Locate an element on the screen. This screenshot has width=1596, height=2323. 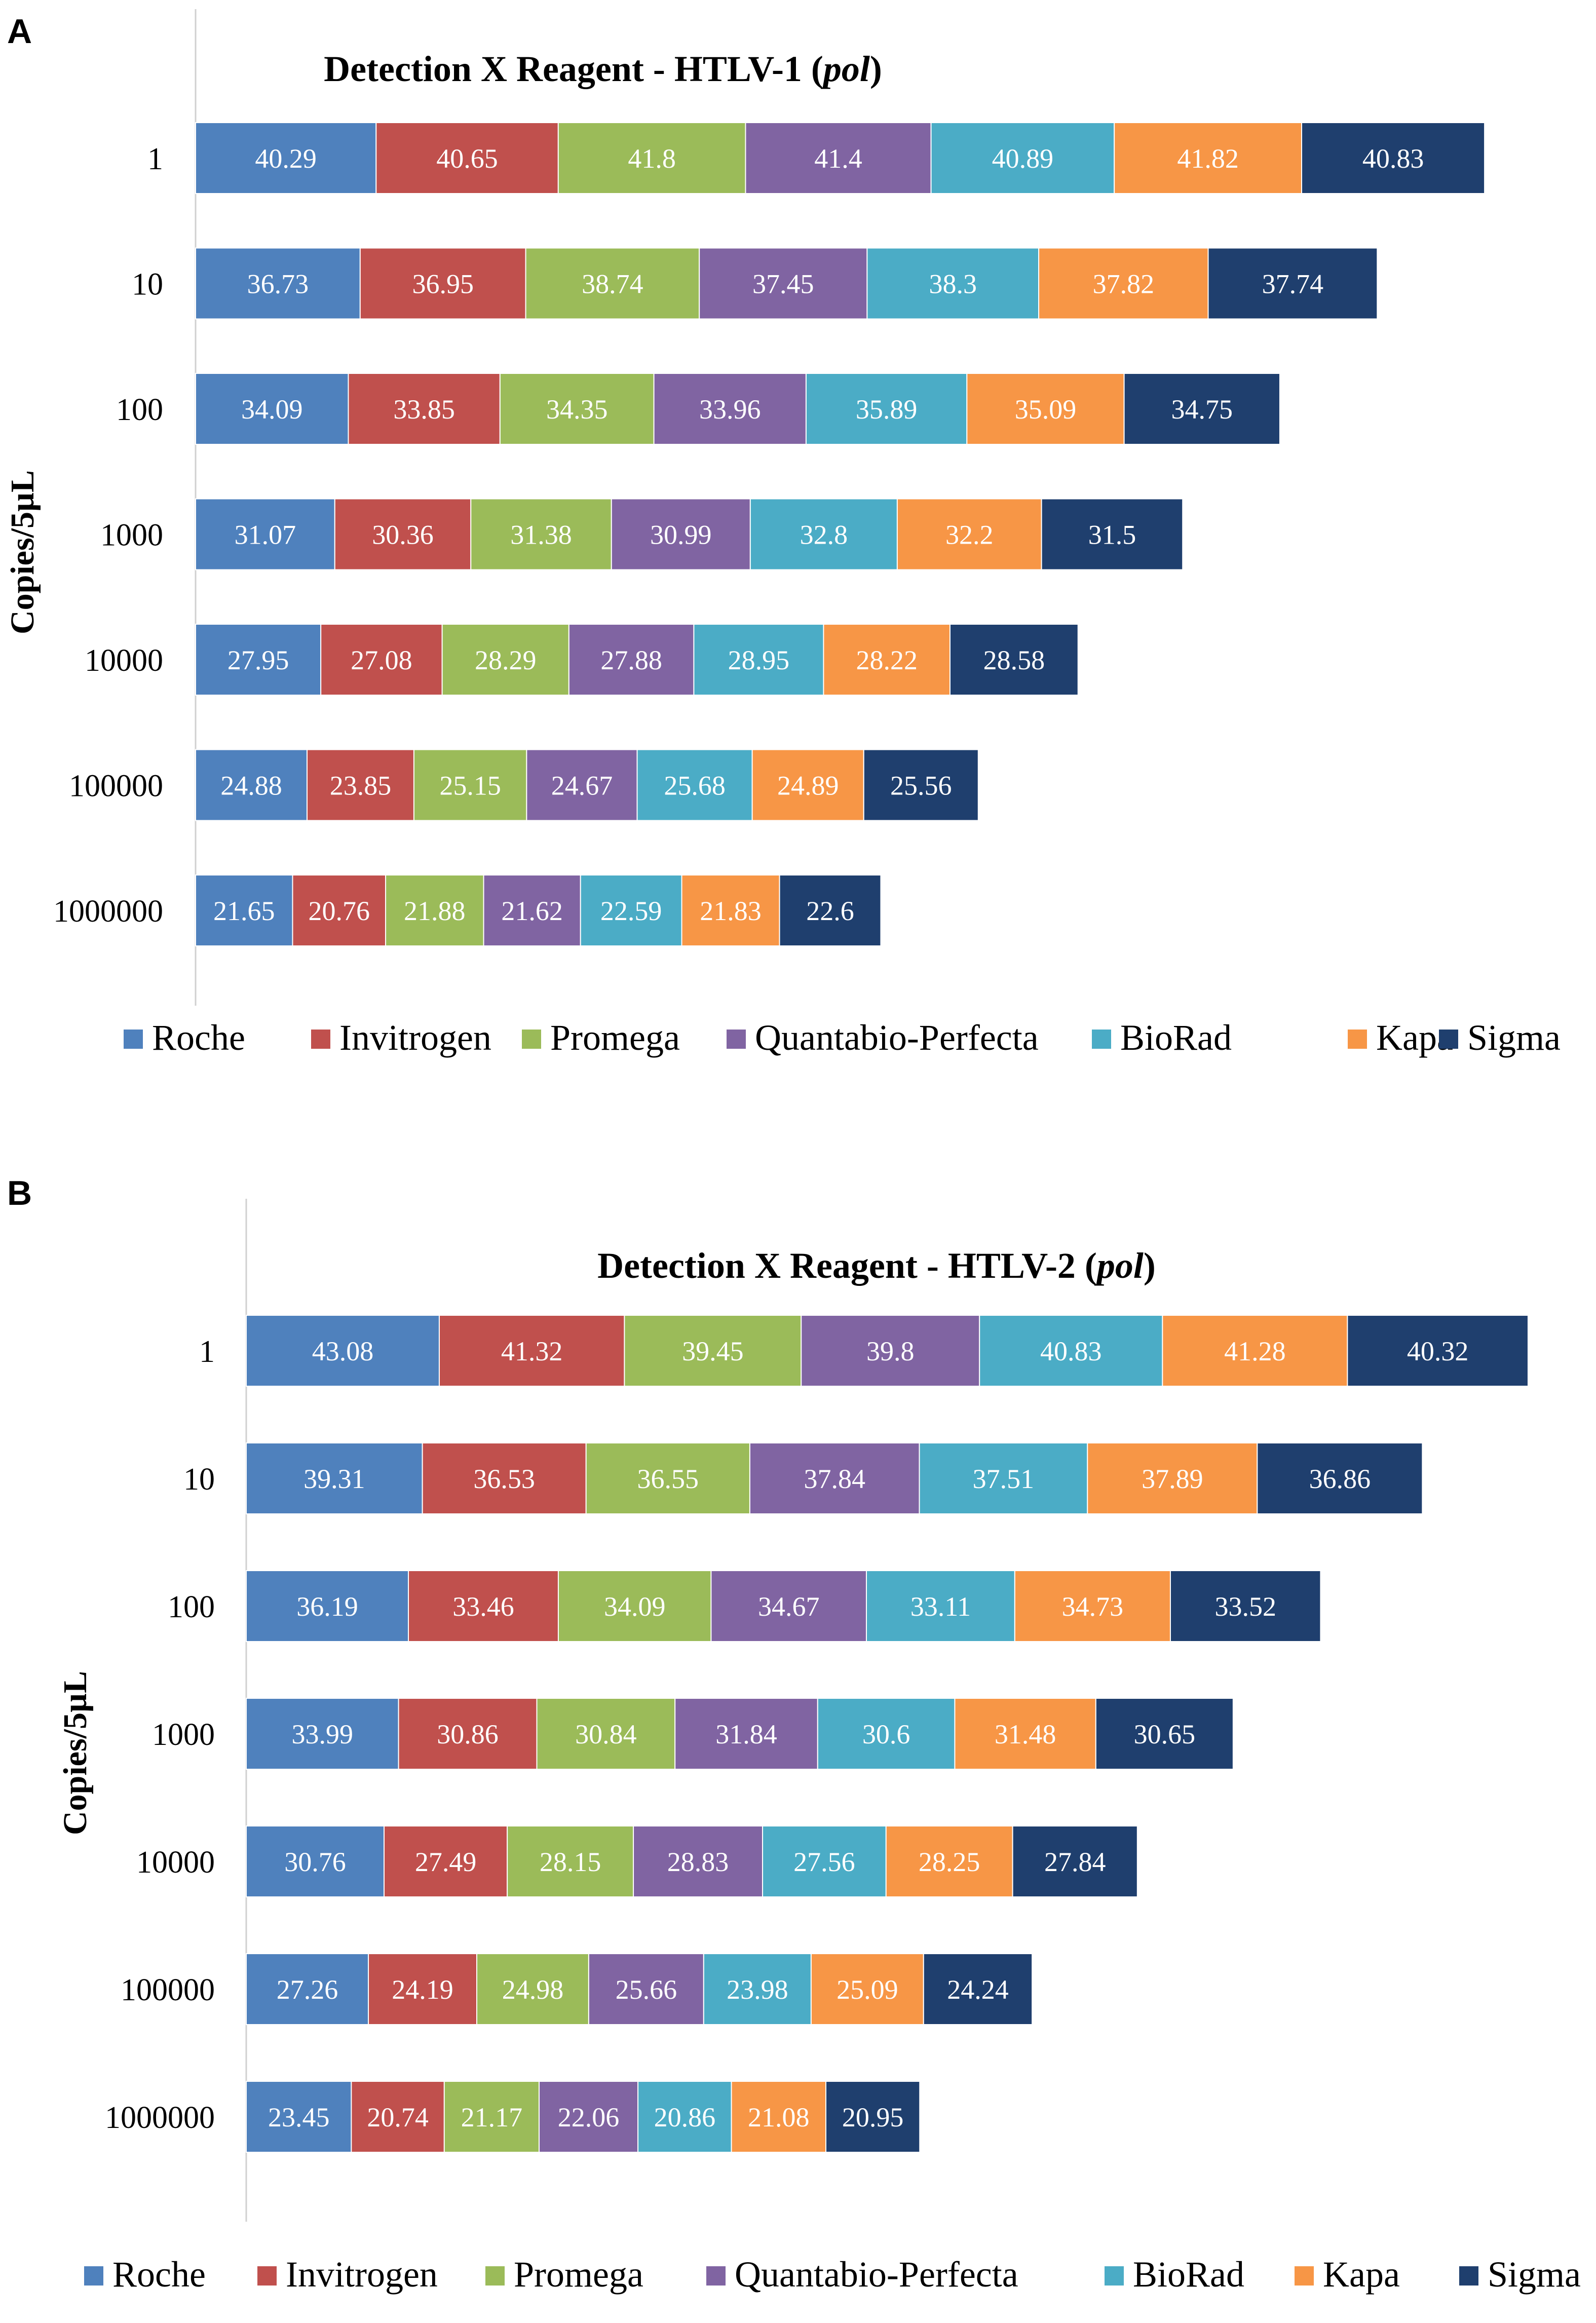
data-label: 31.38 is located at coordinates (541, 535).